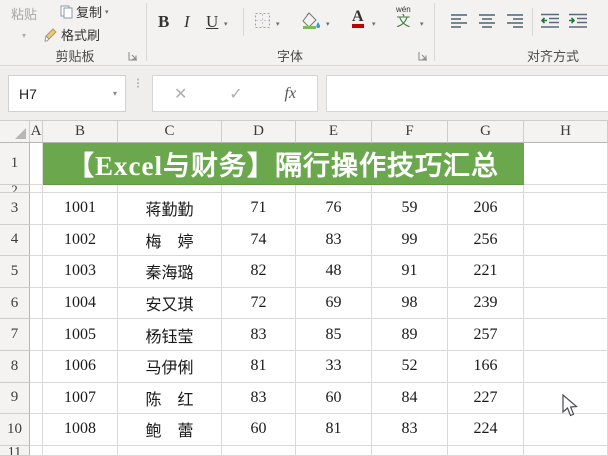  Describe the element at coordinates (328, 24) in the screenshot. I see `fill-color-dropdown-icon: ▾` at that location.